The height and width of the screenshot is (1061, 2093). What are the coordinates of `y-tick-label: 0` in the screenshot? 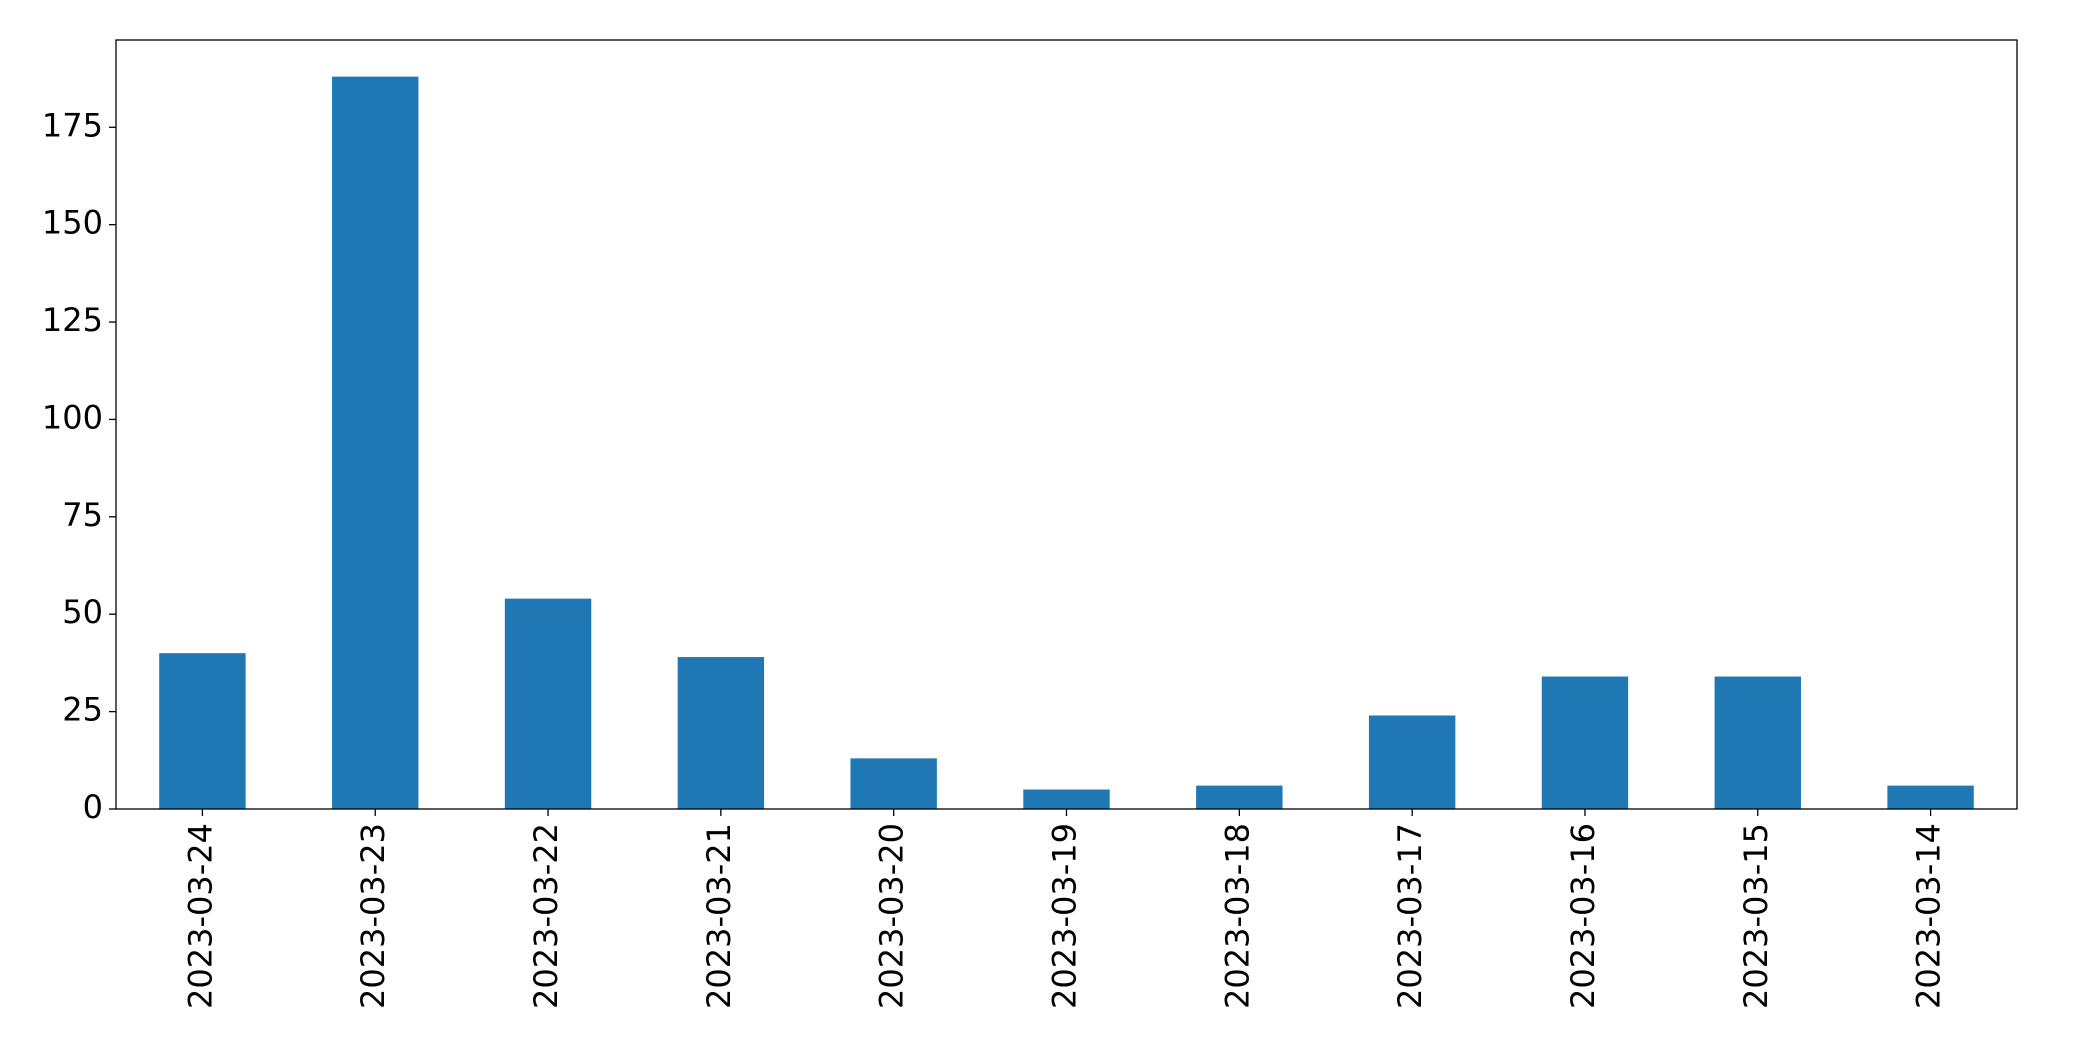 It's located at (93, 807).